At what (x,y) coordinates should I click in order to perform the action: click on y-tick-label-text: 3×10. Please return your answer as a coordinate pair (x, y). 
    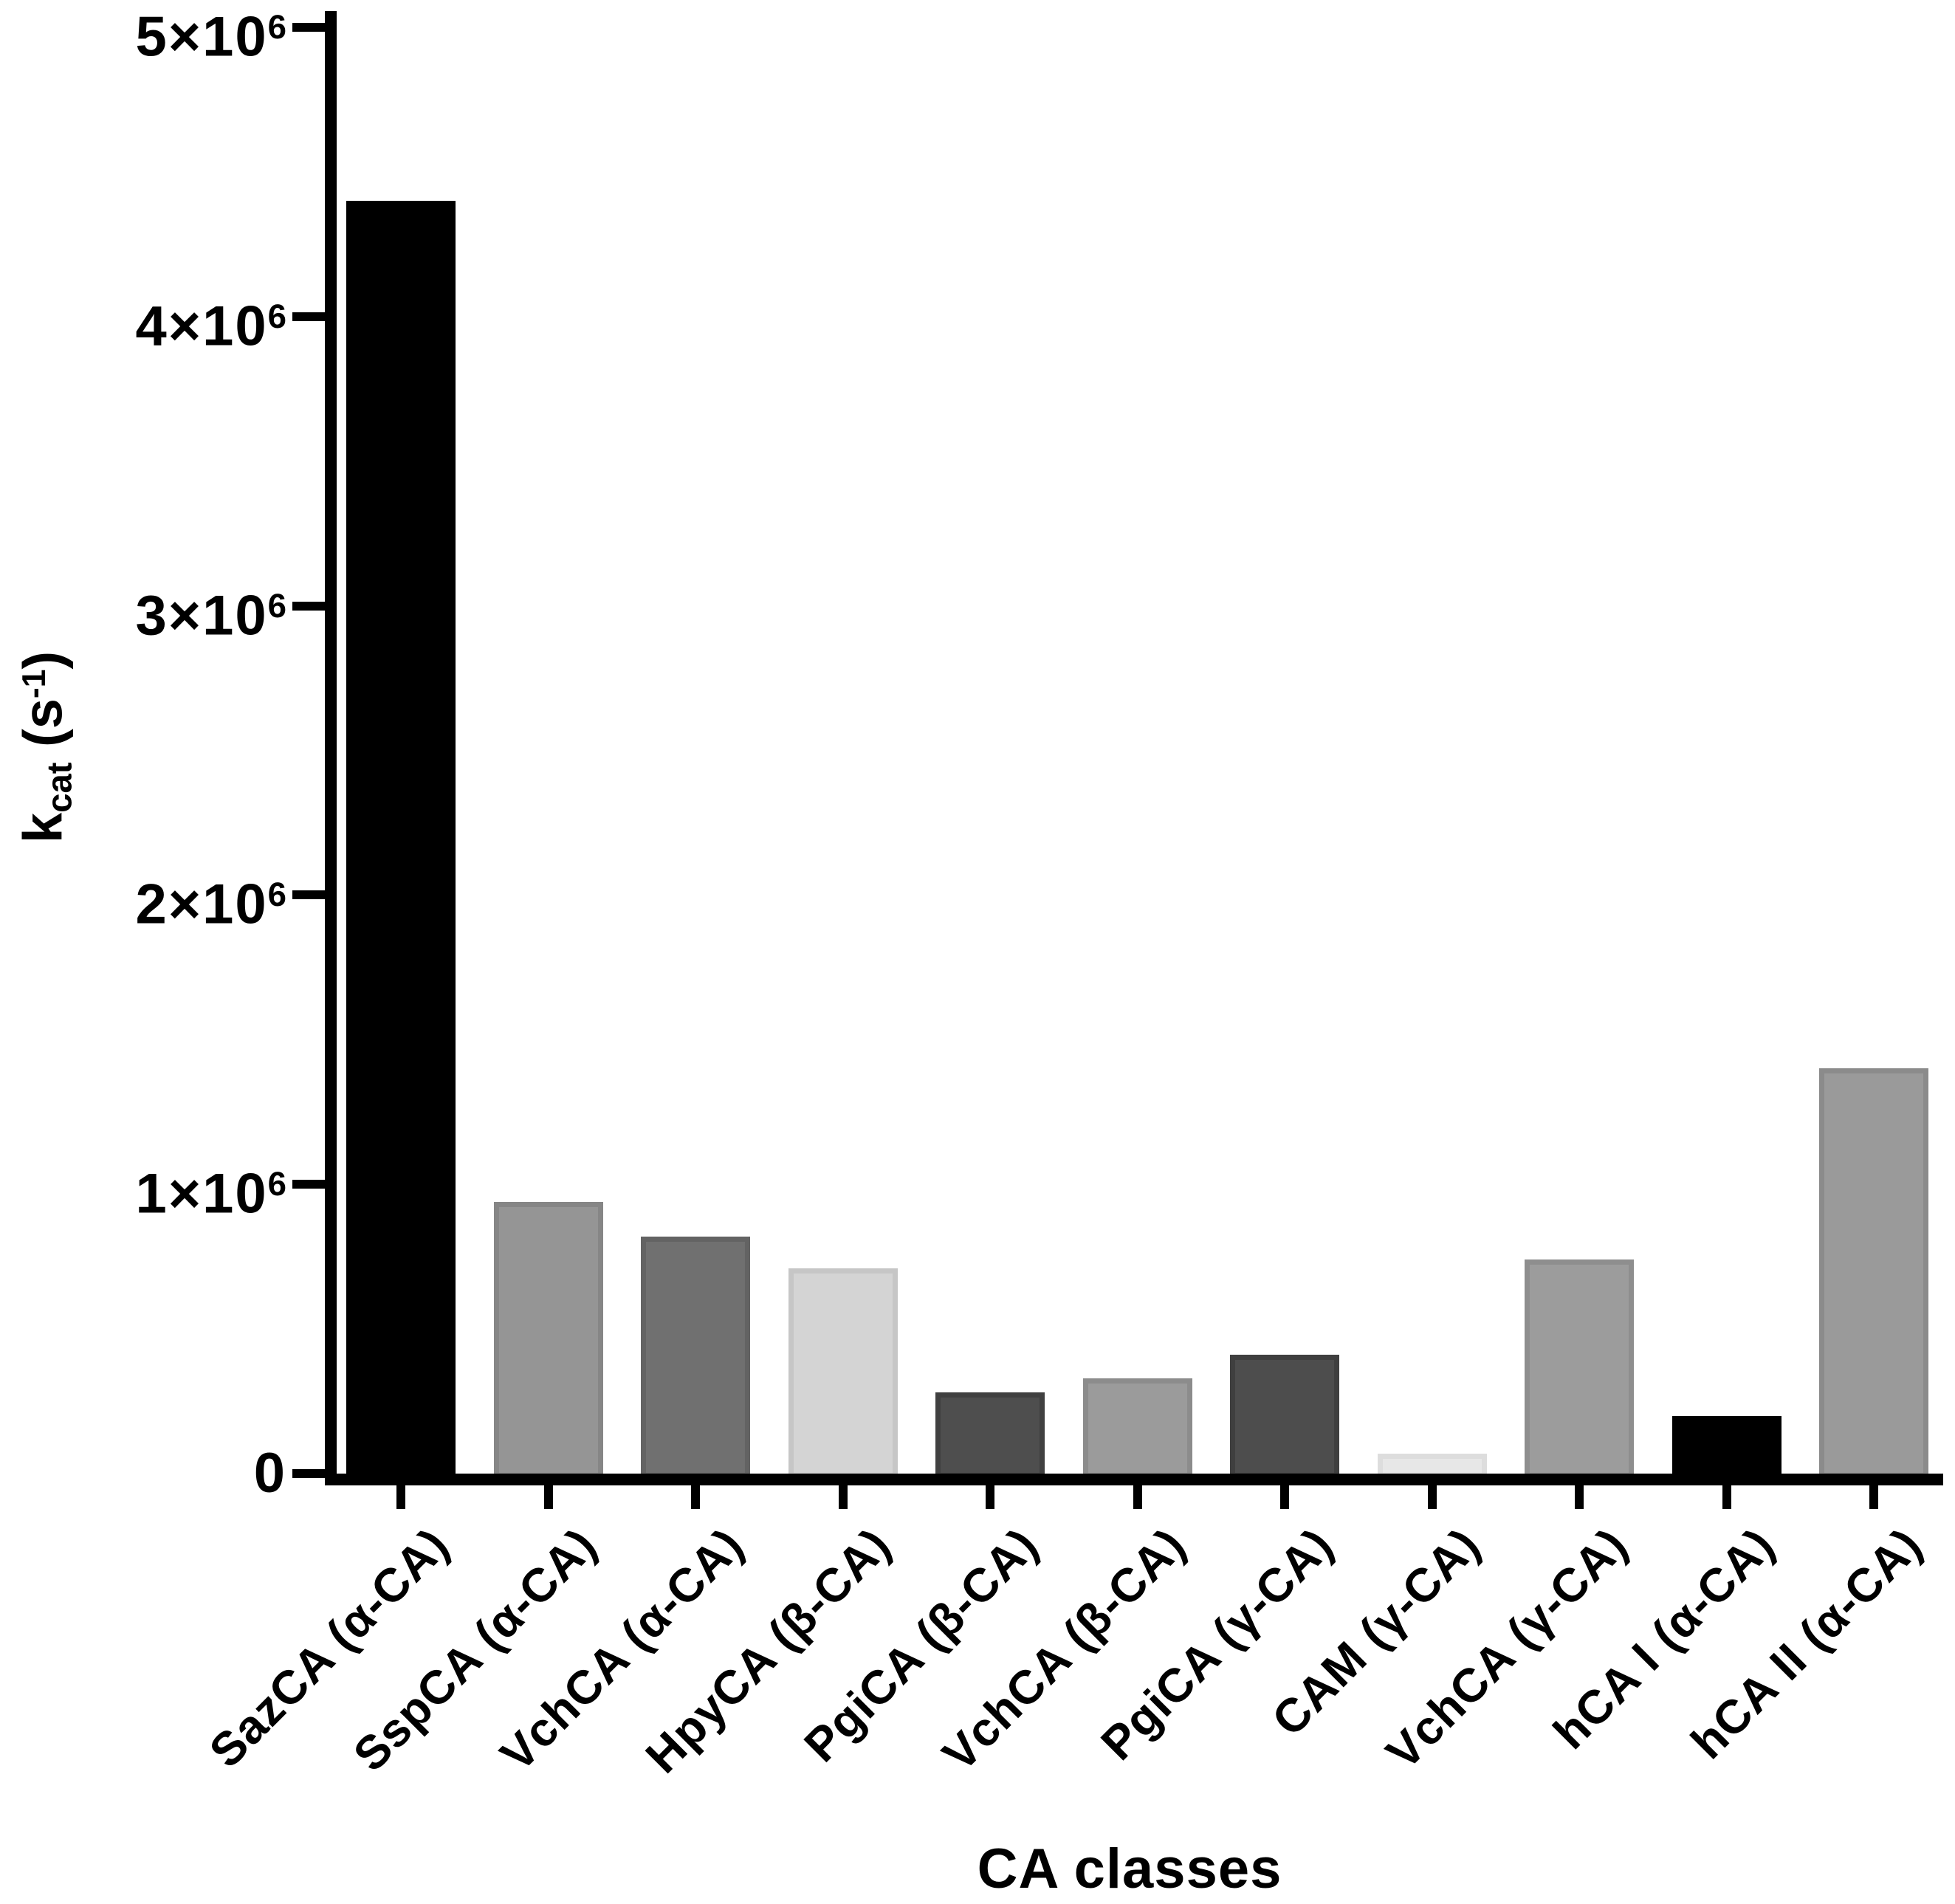
    Looking at the image, I should click on (202, 615).